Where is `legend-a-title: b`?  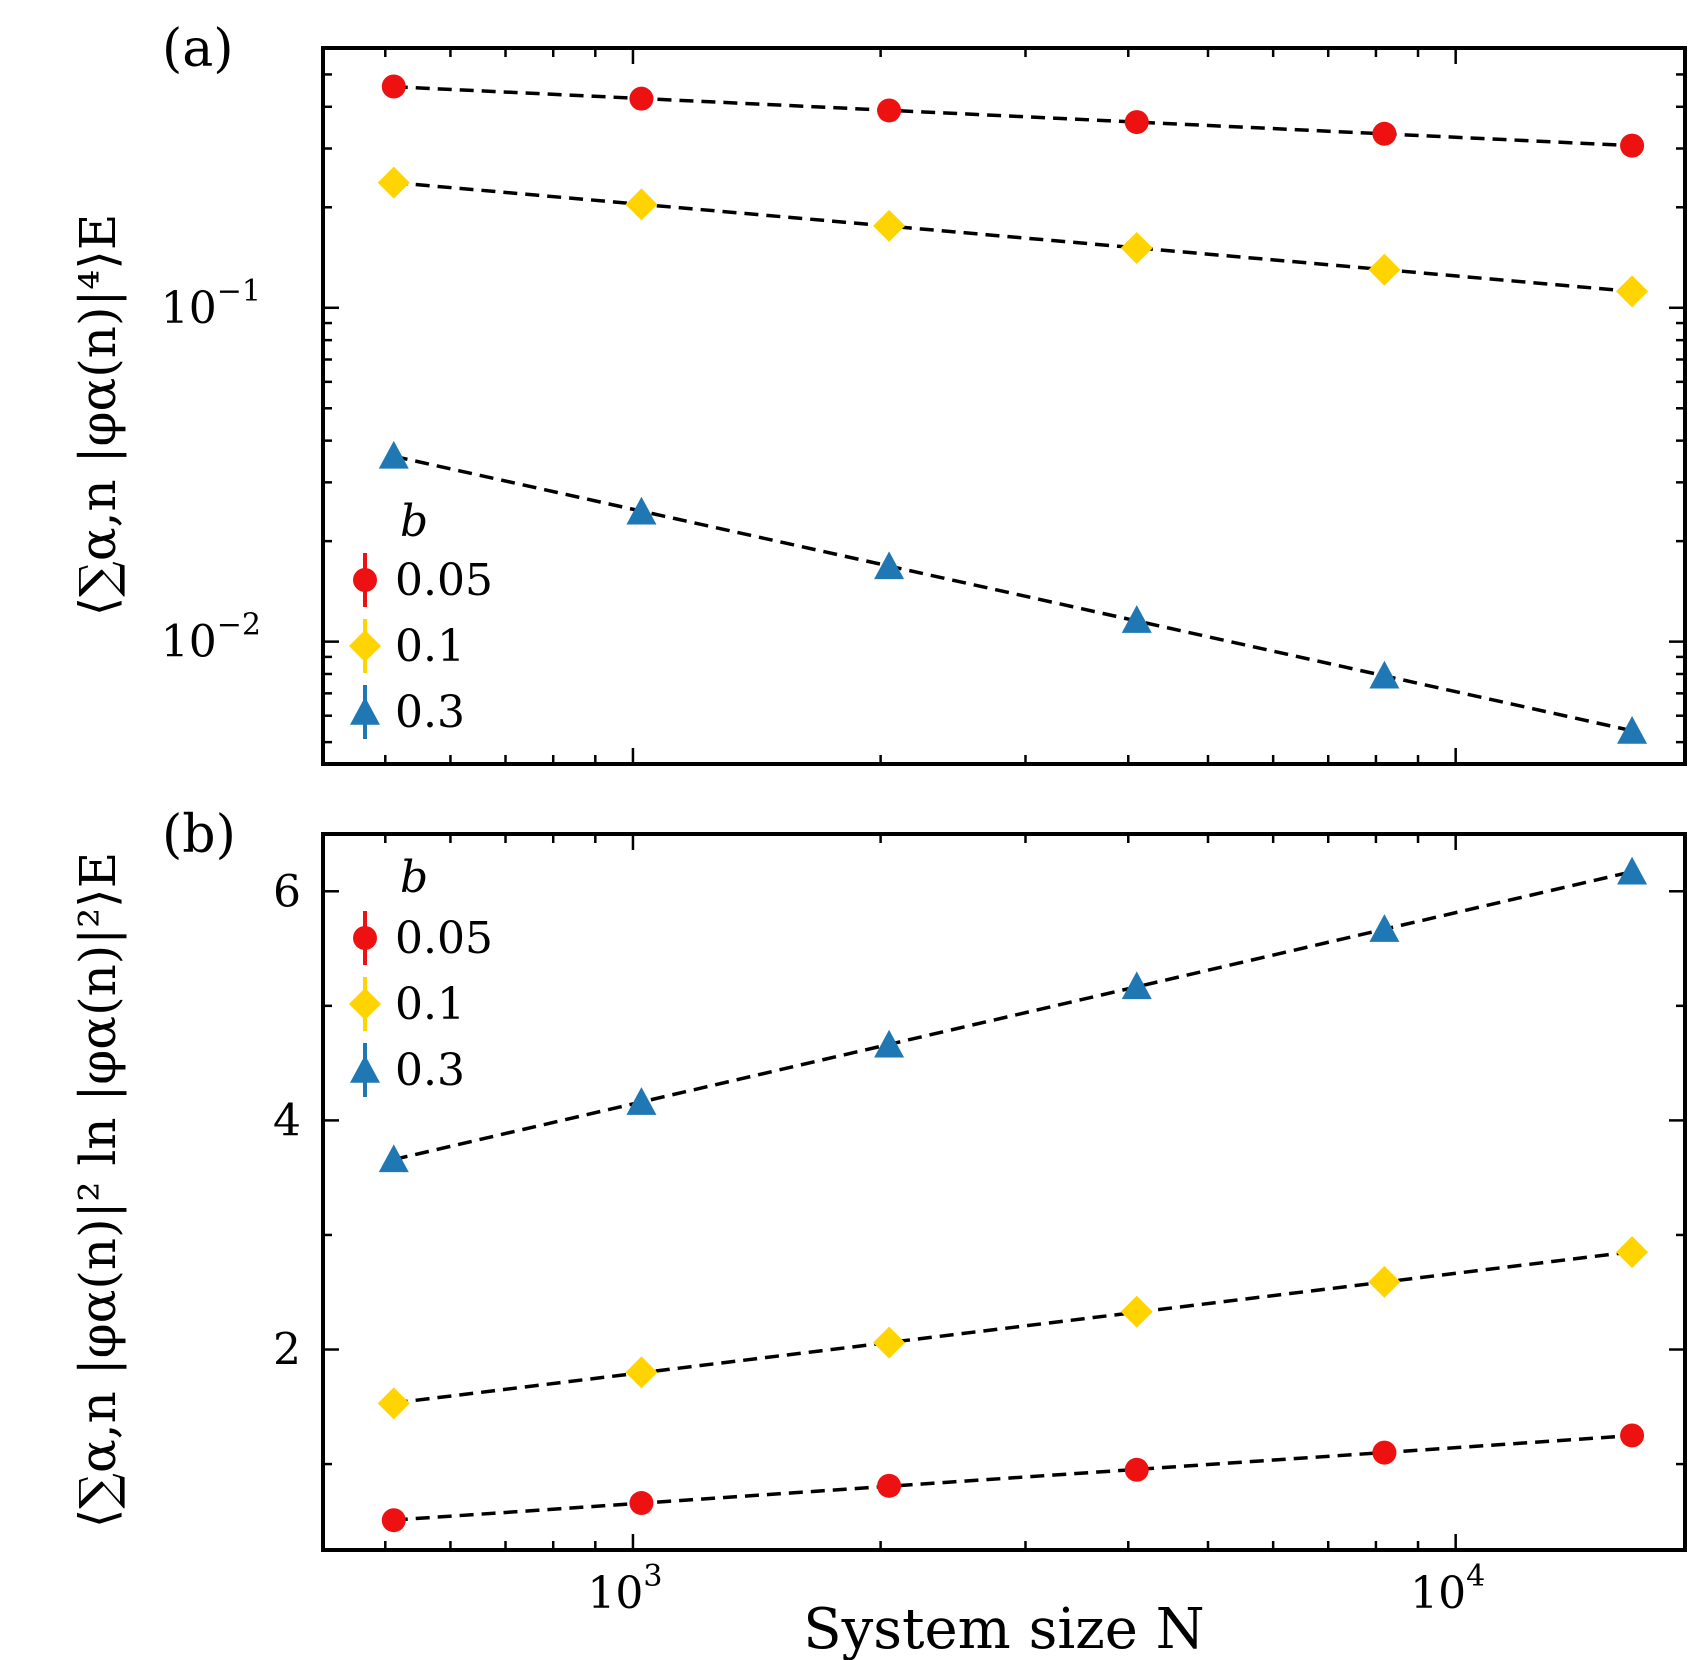
legend-a-title: b is located at coordinates (414, 521).